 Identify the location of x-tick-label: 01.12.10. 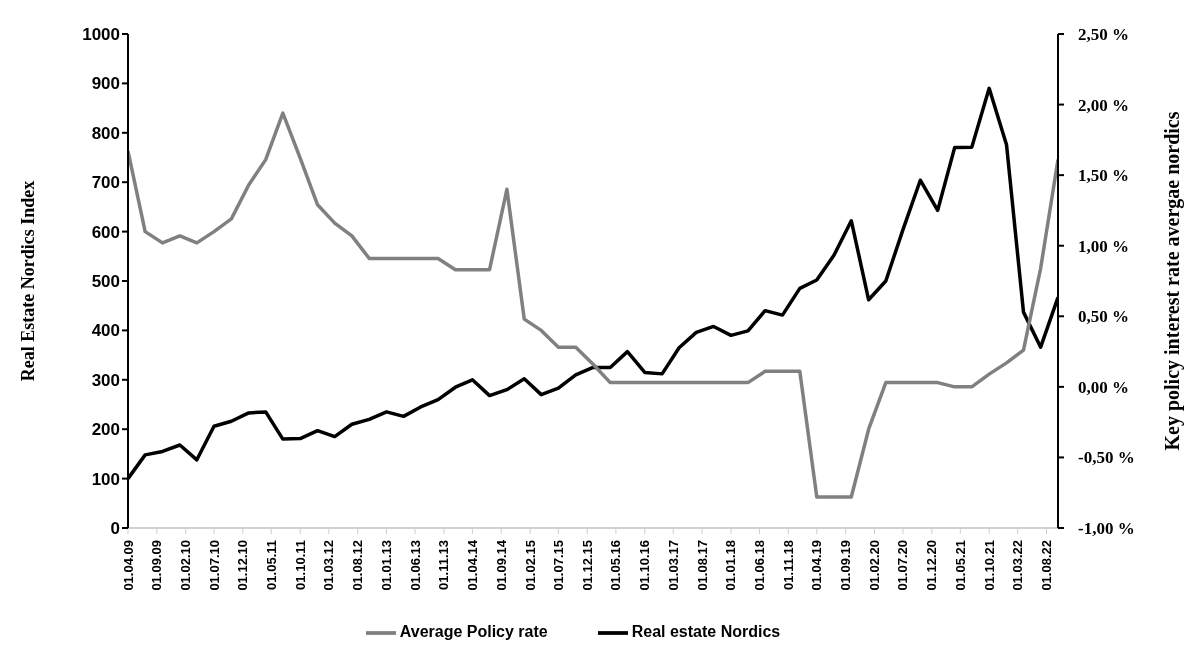
(243, 565).